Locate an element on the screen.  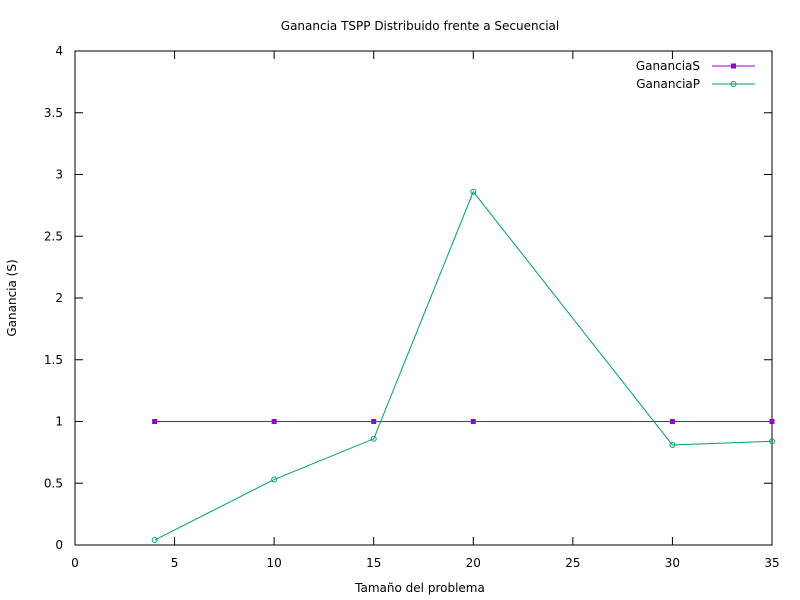
legend-marker-gananciap is located at coordinates (733, 84).